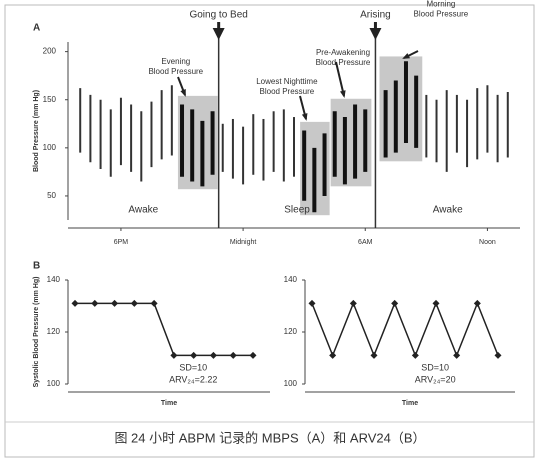  Describe the element at coordinates (243, 242) in the screenshot. I see `x-tick-label: Midnight` at that location.